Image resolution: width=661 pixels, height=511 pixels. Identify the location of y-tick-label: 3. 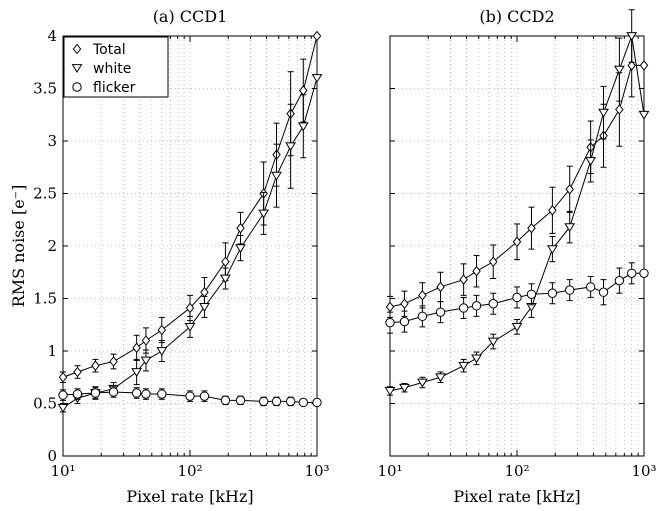
(52, 141).